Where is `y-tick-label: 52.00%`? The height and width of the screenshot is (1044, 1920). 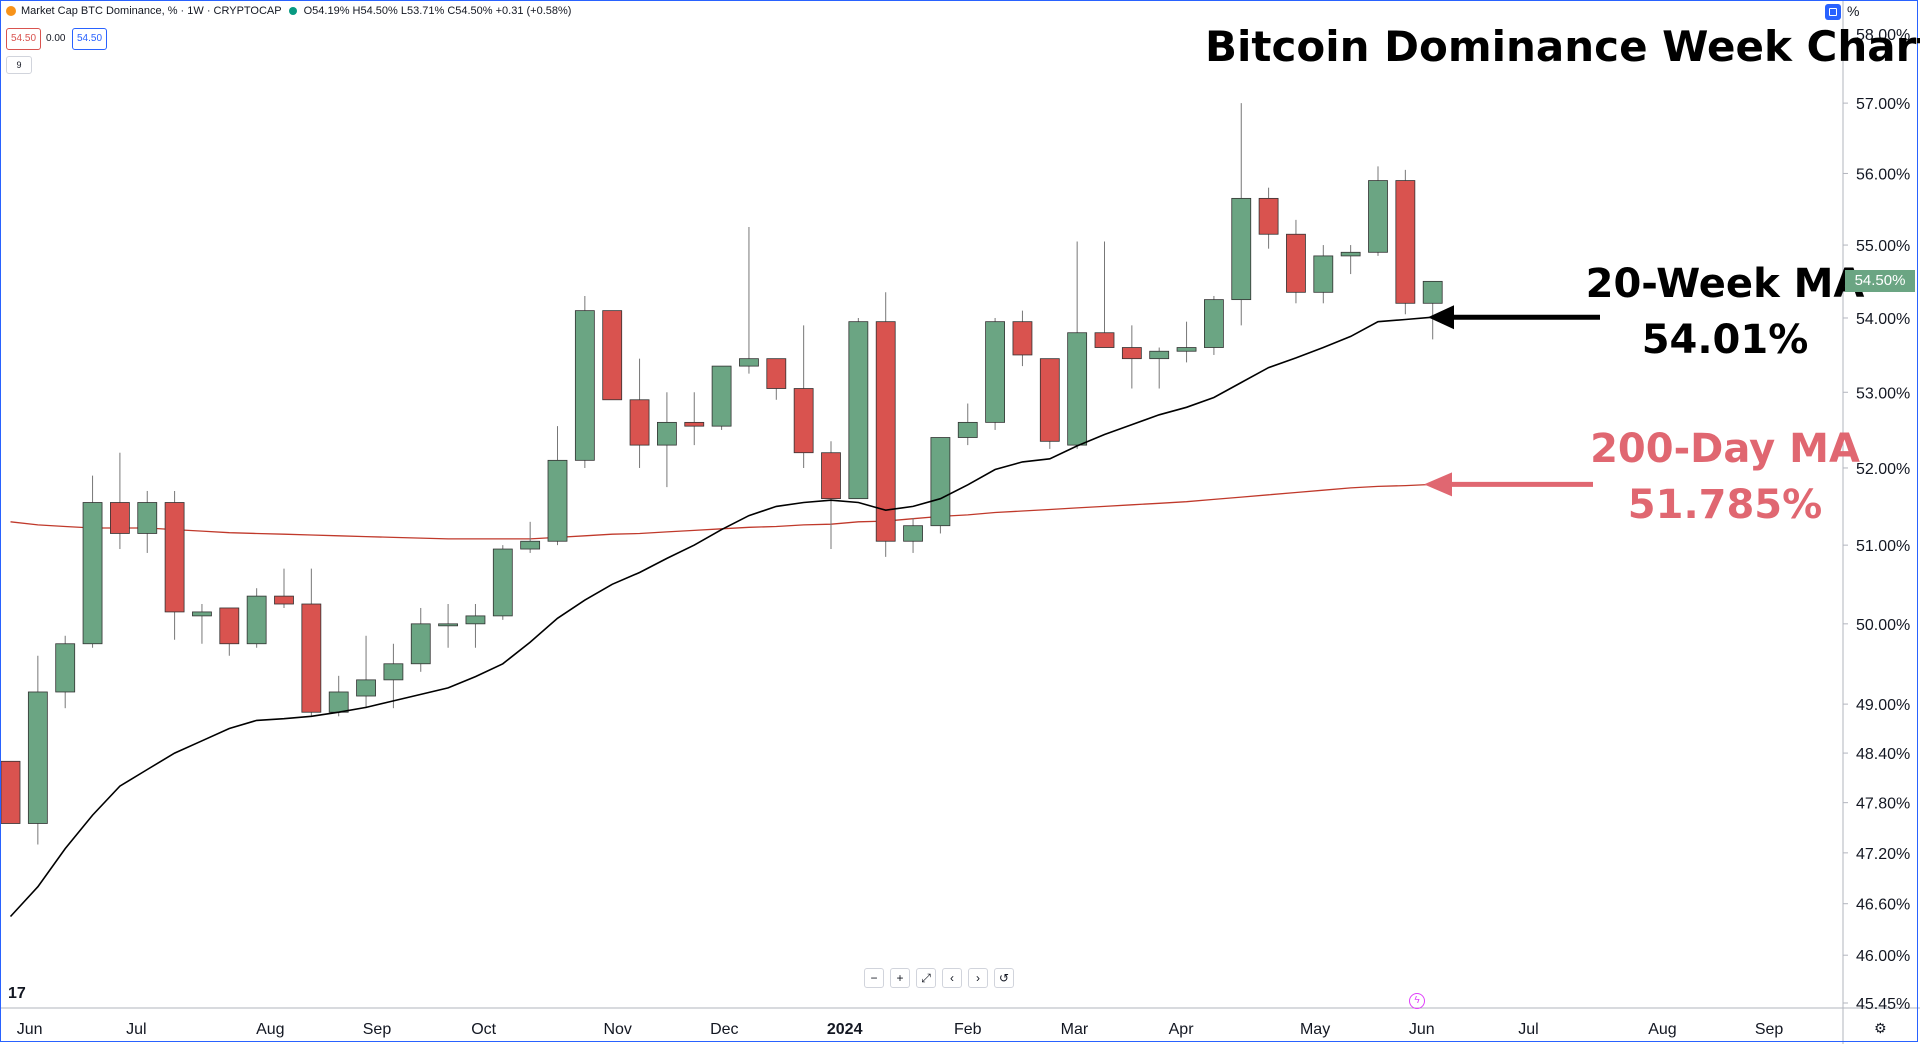
y-tick-label: 52.00% is located at coordinates (1883, 469).